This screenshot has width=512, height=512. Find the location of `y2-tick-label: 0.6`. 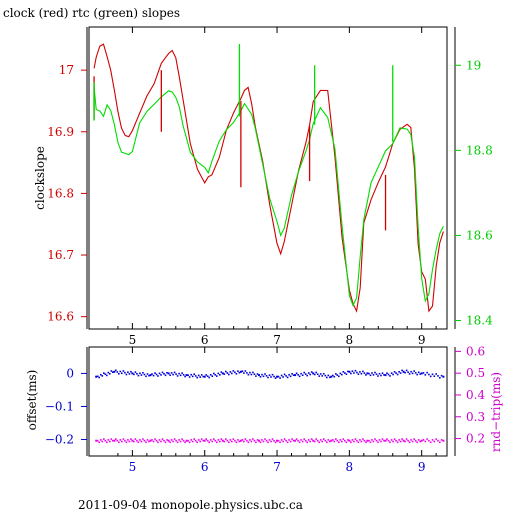

y2-tick-label: 0.6 is located at coordinates (475, 351).